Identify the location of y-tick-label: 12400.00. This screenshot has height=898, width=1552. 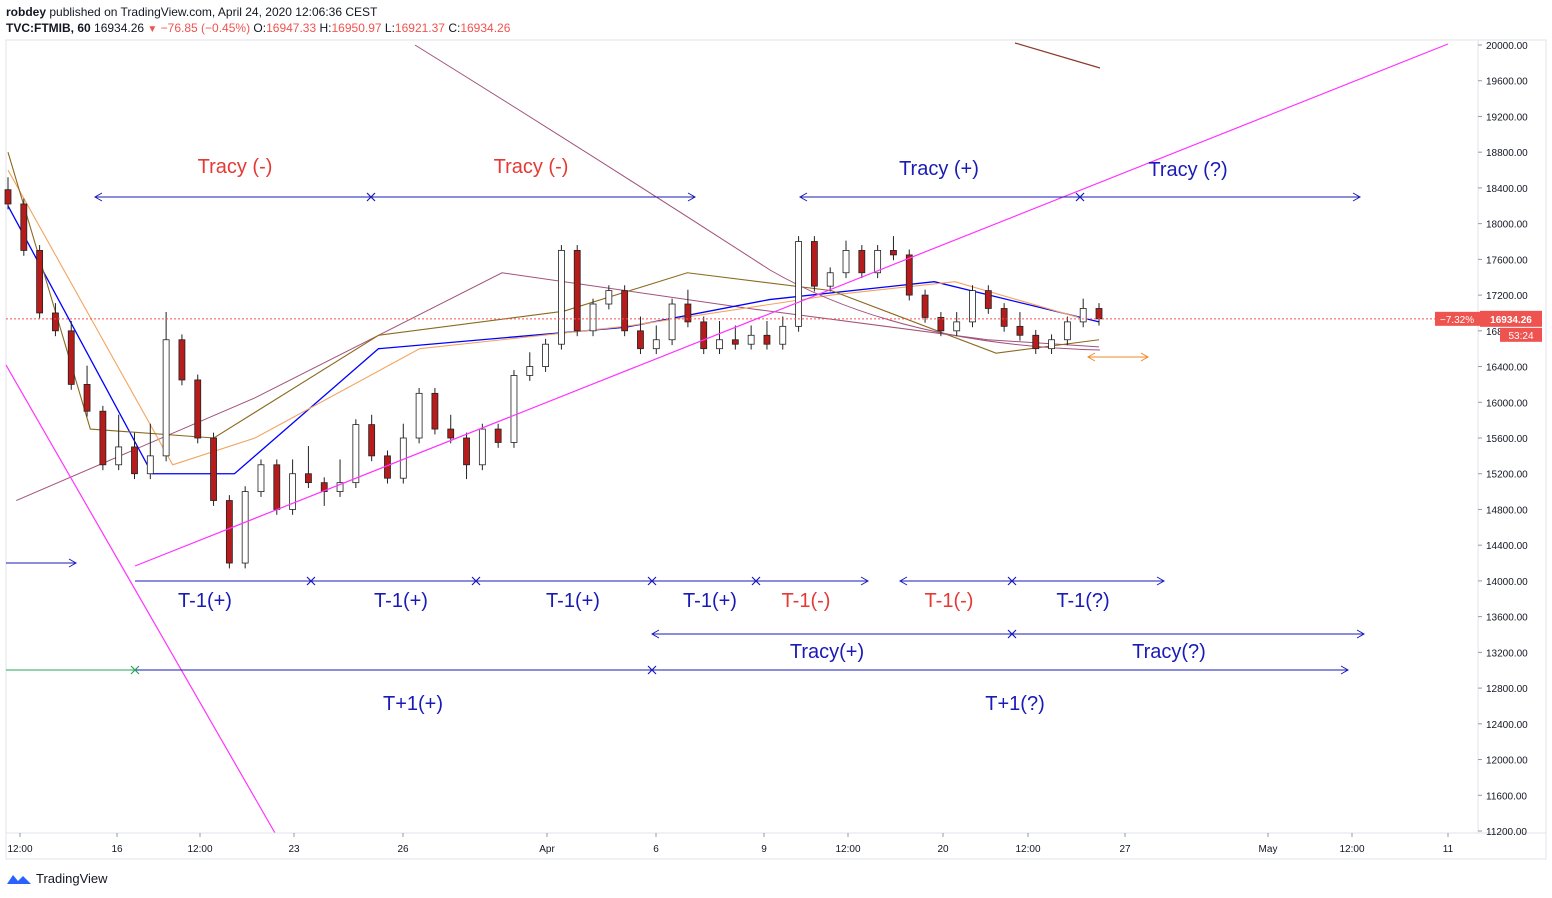
(1507, 725).